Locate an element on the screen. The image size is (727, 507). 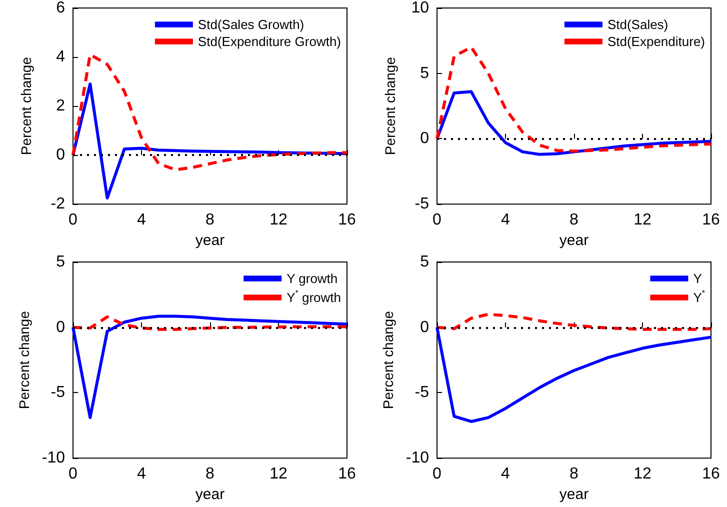
legend-label: Y growth is located at coordinates (312, 278).